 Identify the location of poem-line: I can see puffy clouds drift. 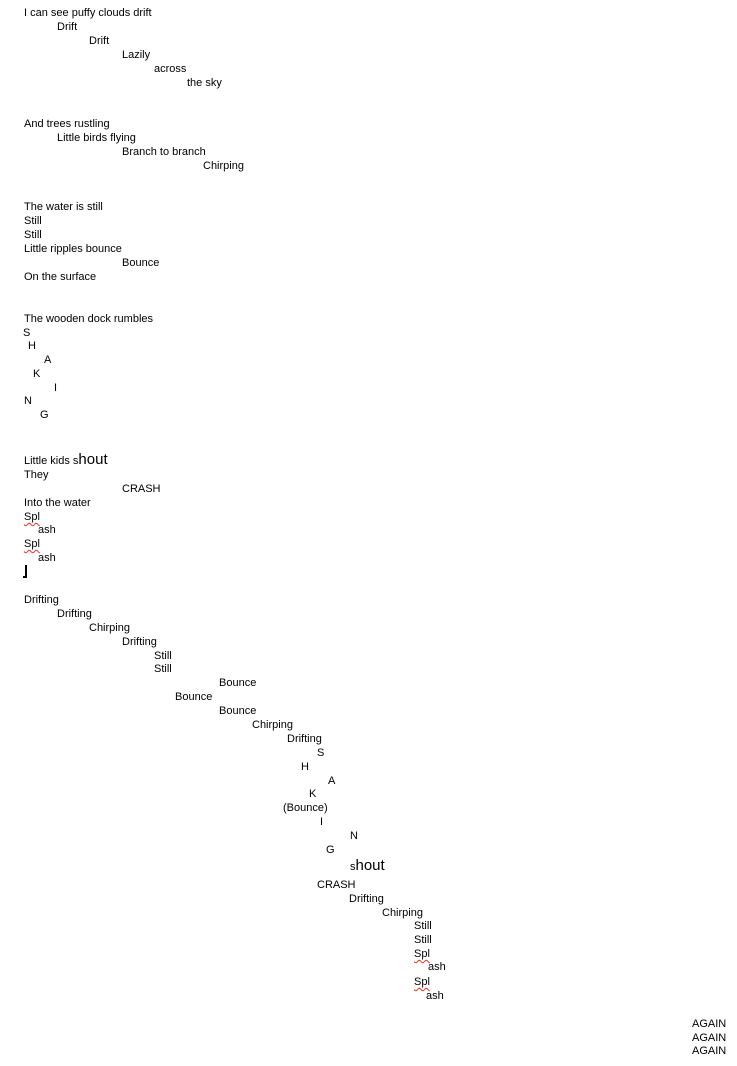
(88, 13).